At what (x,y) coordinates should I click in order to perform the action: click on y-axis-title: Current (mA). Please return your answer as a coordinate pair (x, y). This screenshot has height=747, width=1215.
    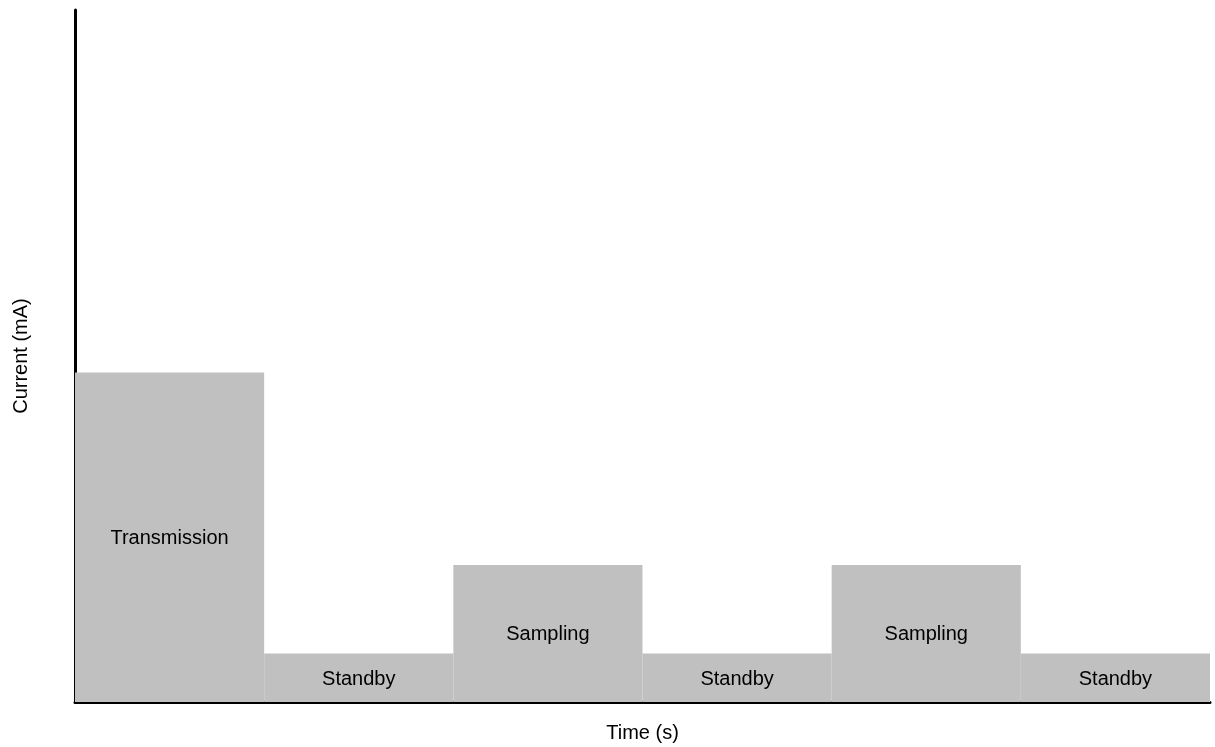
    Looking at the image, I should click on (20, 356).